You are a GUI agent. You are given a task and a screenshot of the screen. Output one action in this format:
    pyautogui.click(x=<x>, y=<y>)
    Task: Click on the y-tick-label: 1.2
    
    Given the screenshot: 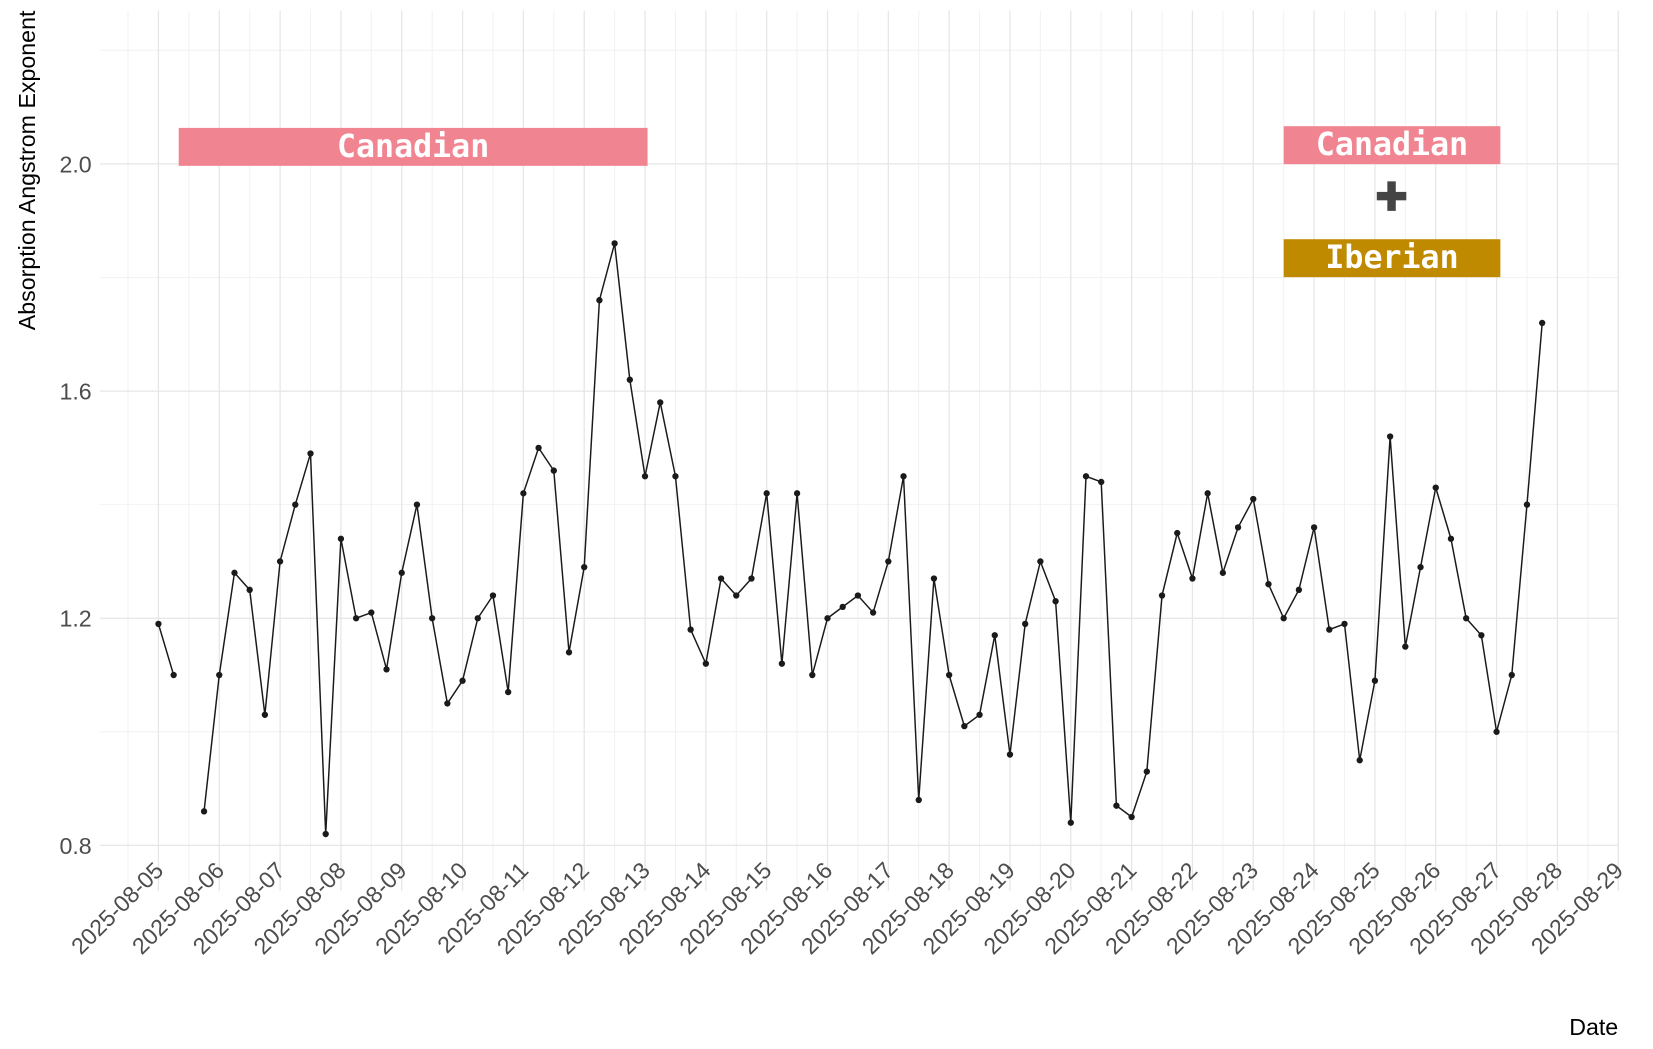 What is the action you would take?
    pyautogui.click(x=75, y=619)
    